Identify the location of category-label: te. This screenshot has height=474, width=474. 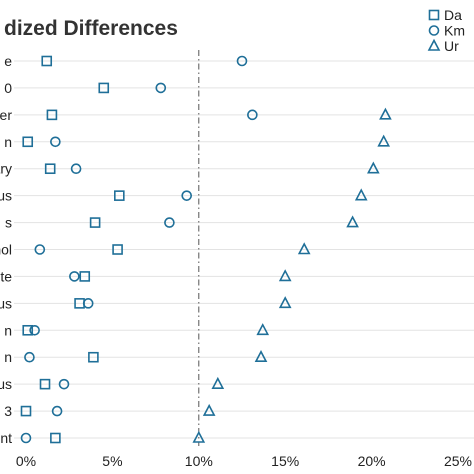
(6, 276).